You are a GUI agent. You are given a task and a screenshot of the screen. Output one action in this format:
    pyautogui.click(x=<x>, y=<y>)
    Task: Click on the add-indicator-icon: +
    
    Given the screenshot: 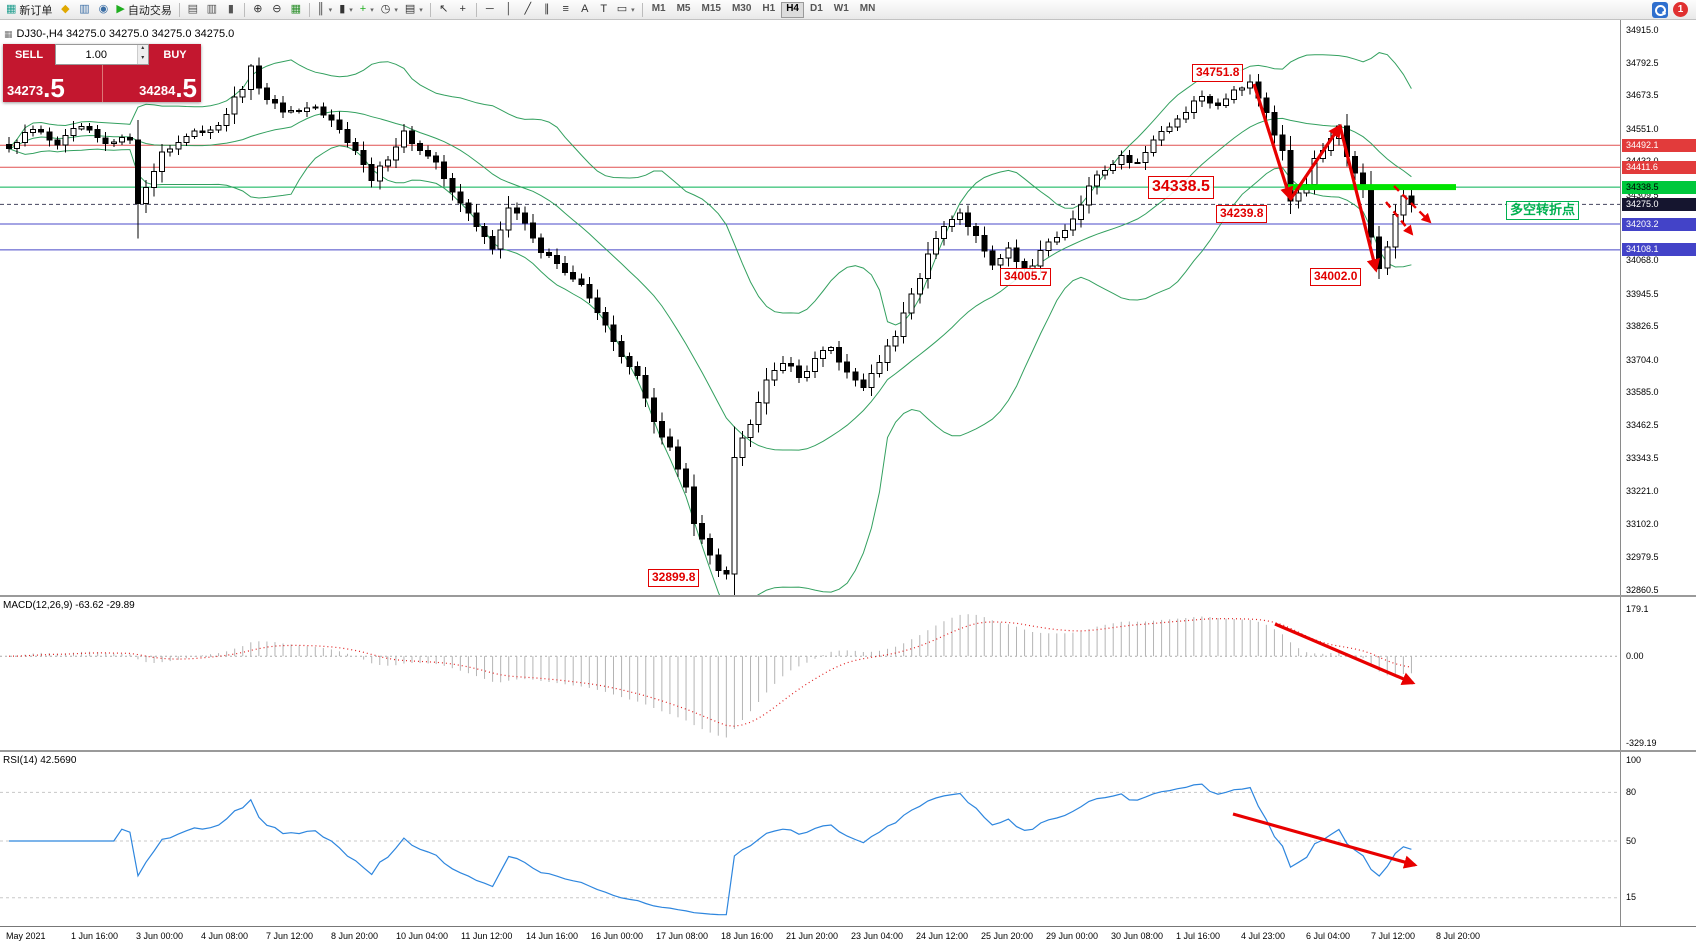 What is the action you would take?
    pyautogui.click(x=363, y=9)
    